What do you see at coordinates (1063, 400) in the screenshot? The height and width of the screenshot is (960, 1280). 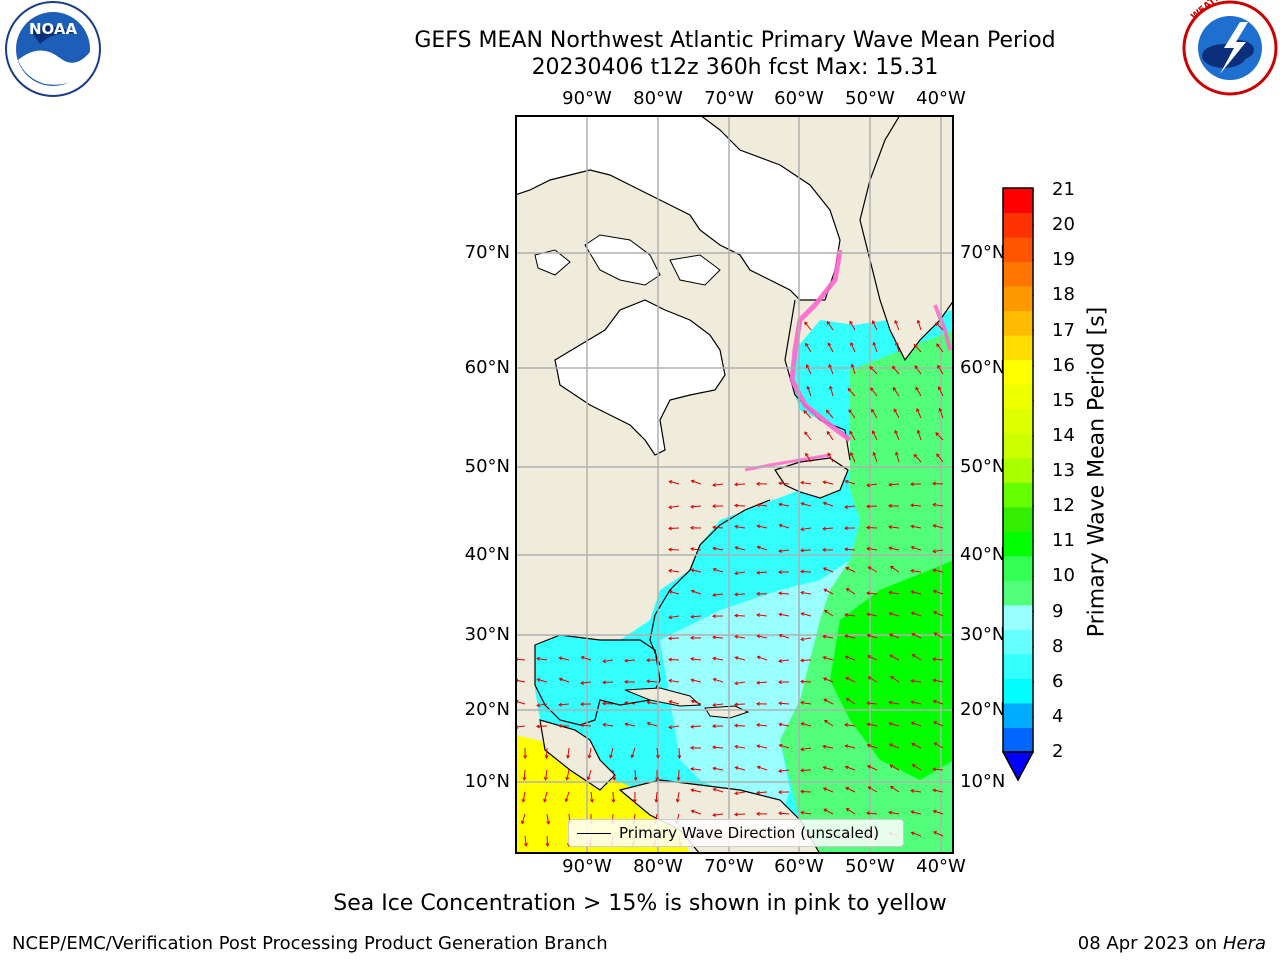 I see `colorbar-tick-label: 15` at bounding box center [1063, 400].